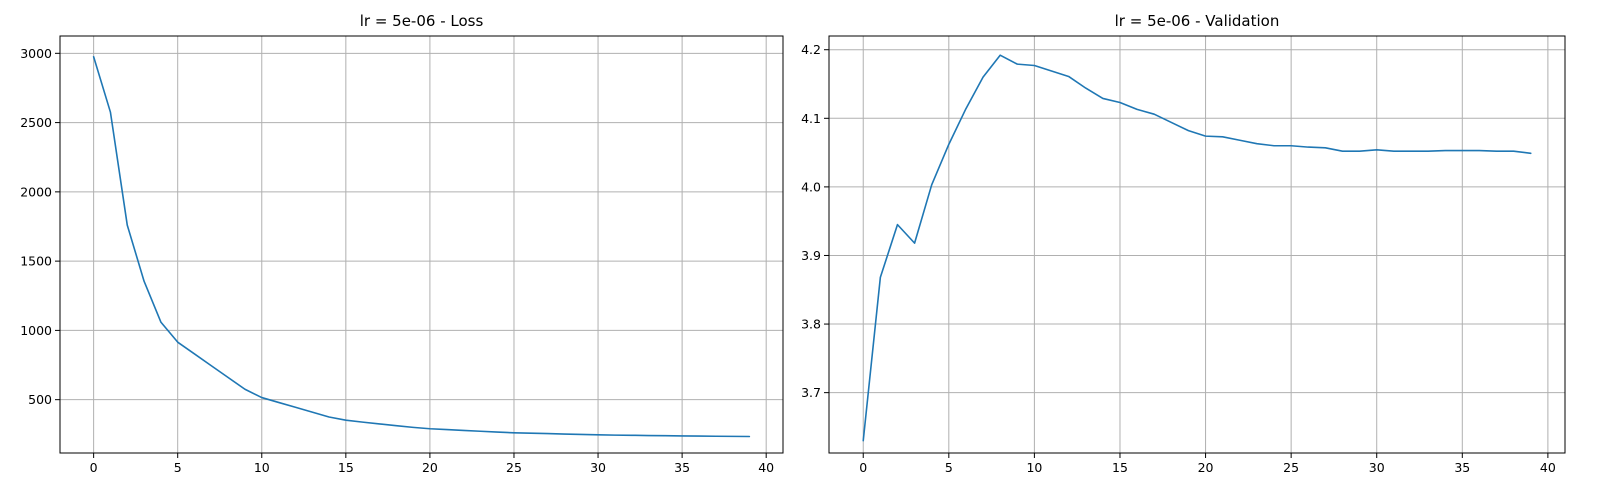  What do you see at coordinates (36, 330) in the screenshot?
I see `loss-y-tick-label: 1000` at bounding box center [36, 330].